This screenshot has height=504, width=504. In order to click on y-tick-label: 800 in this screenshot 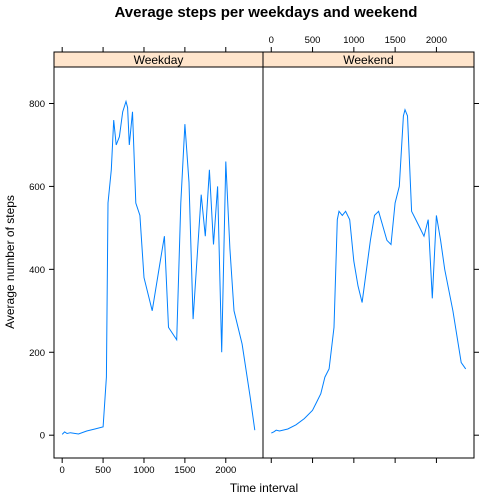, I will do `click(37, 104)`.